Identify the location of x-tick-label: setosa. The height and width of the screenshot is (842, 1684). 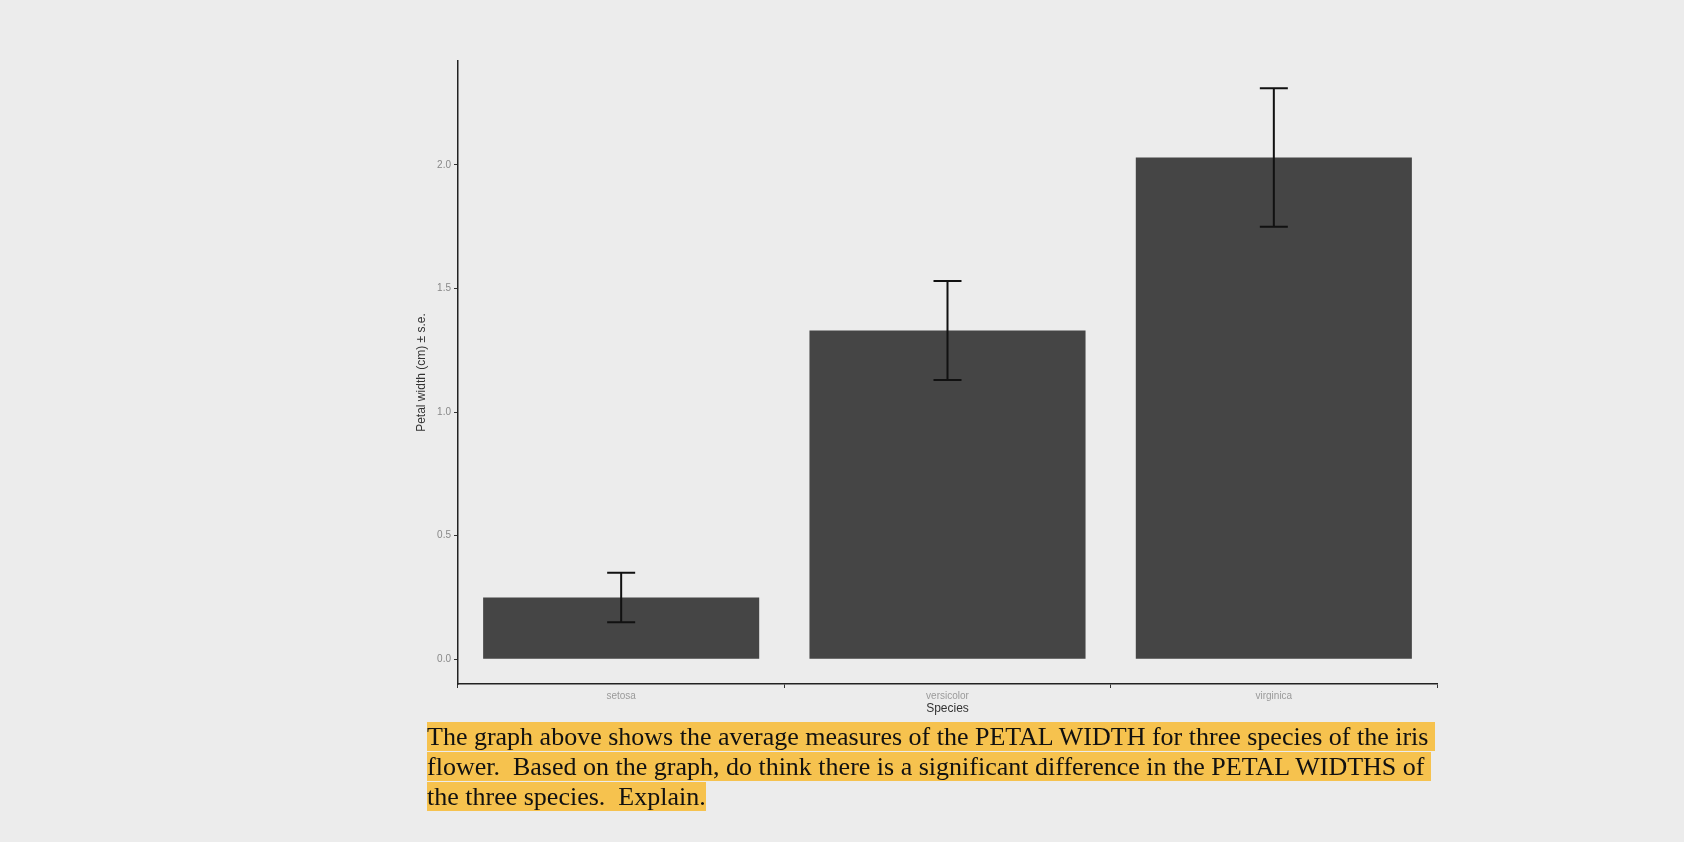
(621, 695).